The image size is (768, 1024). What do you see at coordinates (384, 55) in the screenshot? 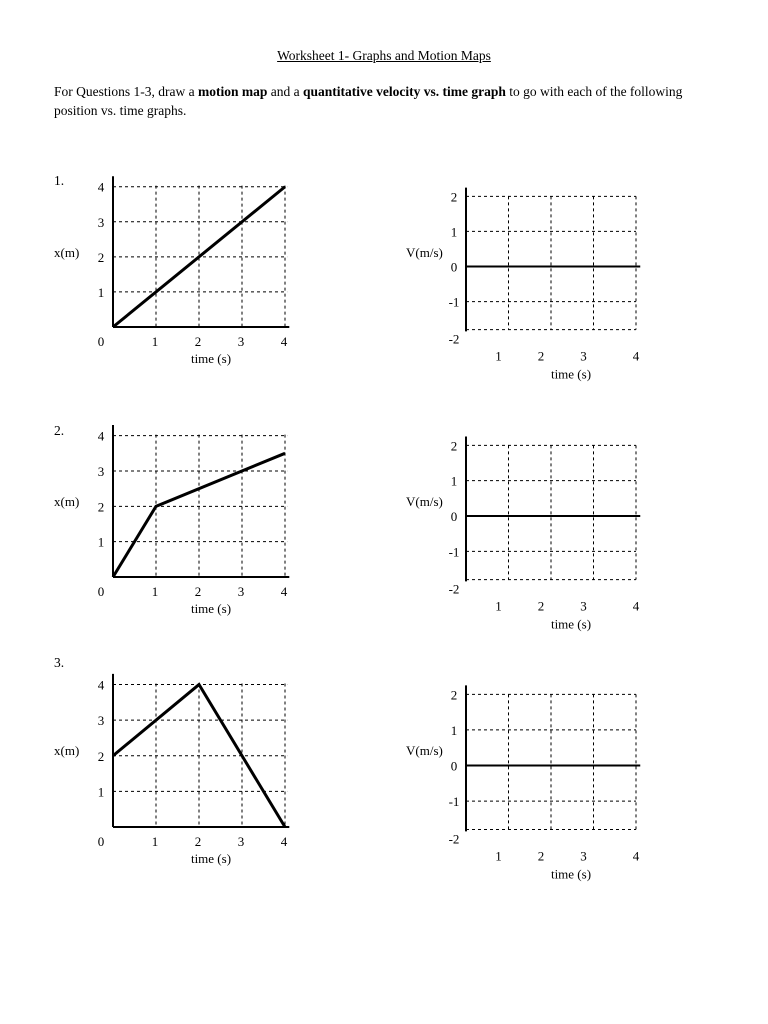
I see `worksheet-title: Worksheet 1- Graphs and Motion Maps` at bounding box center [384, 55].